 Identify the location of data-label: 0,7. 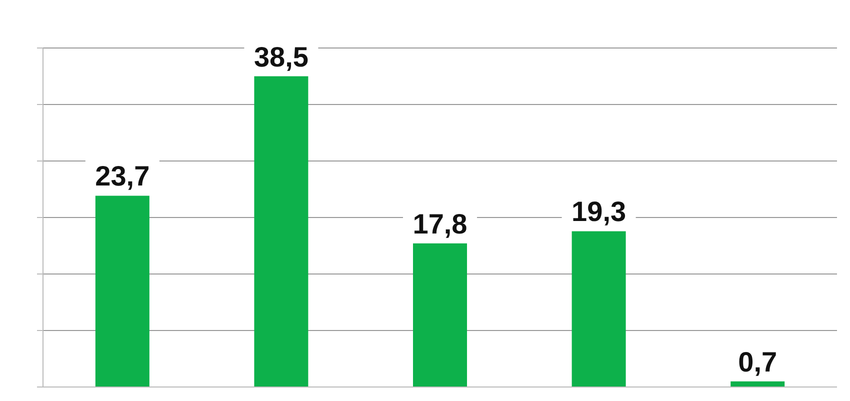
(758, 362).